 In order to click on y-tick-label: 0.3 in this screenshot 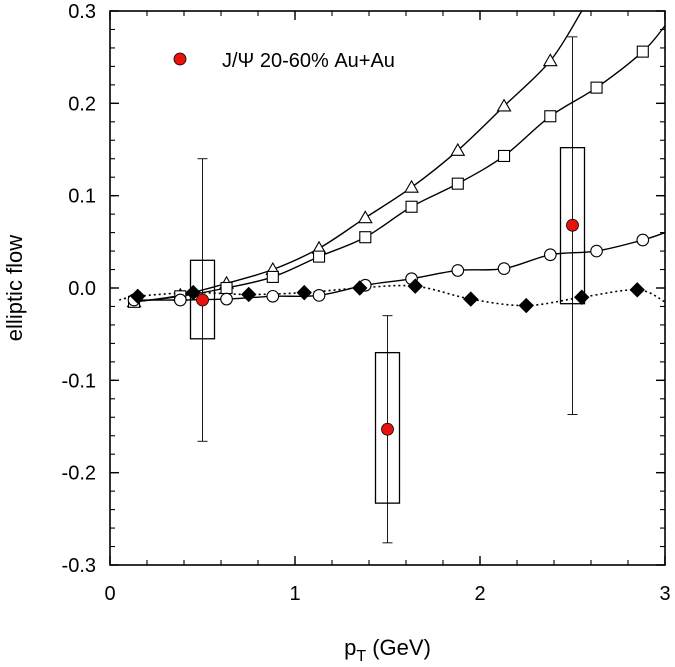, I will do `click(82, 12)`.